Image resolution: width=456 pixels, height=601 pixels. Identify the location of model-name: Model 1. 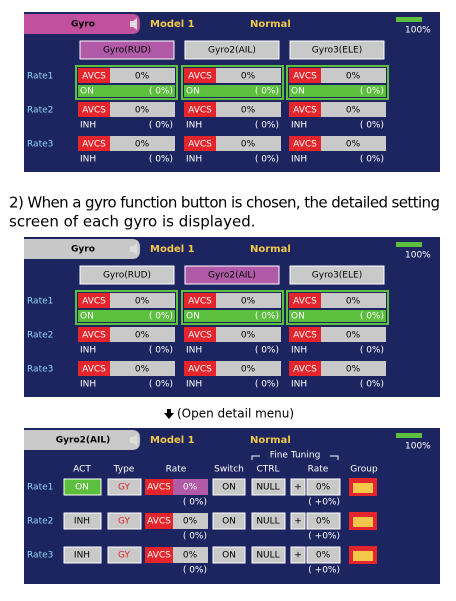
(172, 440).